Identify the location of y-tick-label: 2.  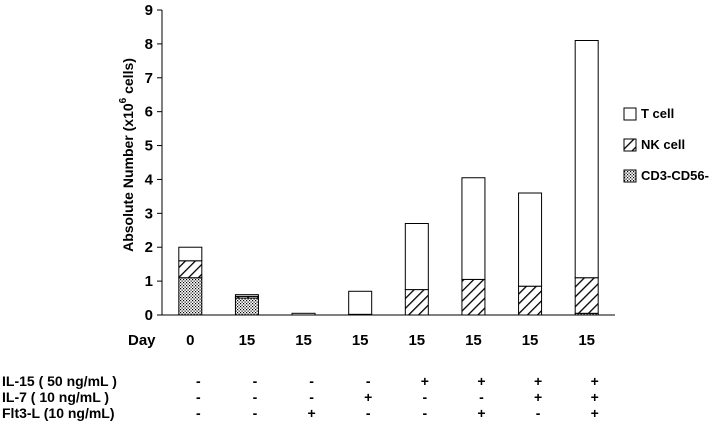
(149, 247).